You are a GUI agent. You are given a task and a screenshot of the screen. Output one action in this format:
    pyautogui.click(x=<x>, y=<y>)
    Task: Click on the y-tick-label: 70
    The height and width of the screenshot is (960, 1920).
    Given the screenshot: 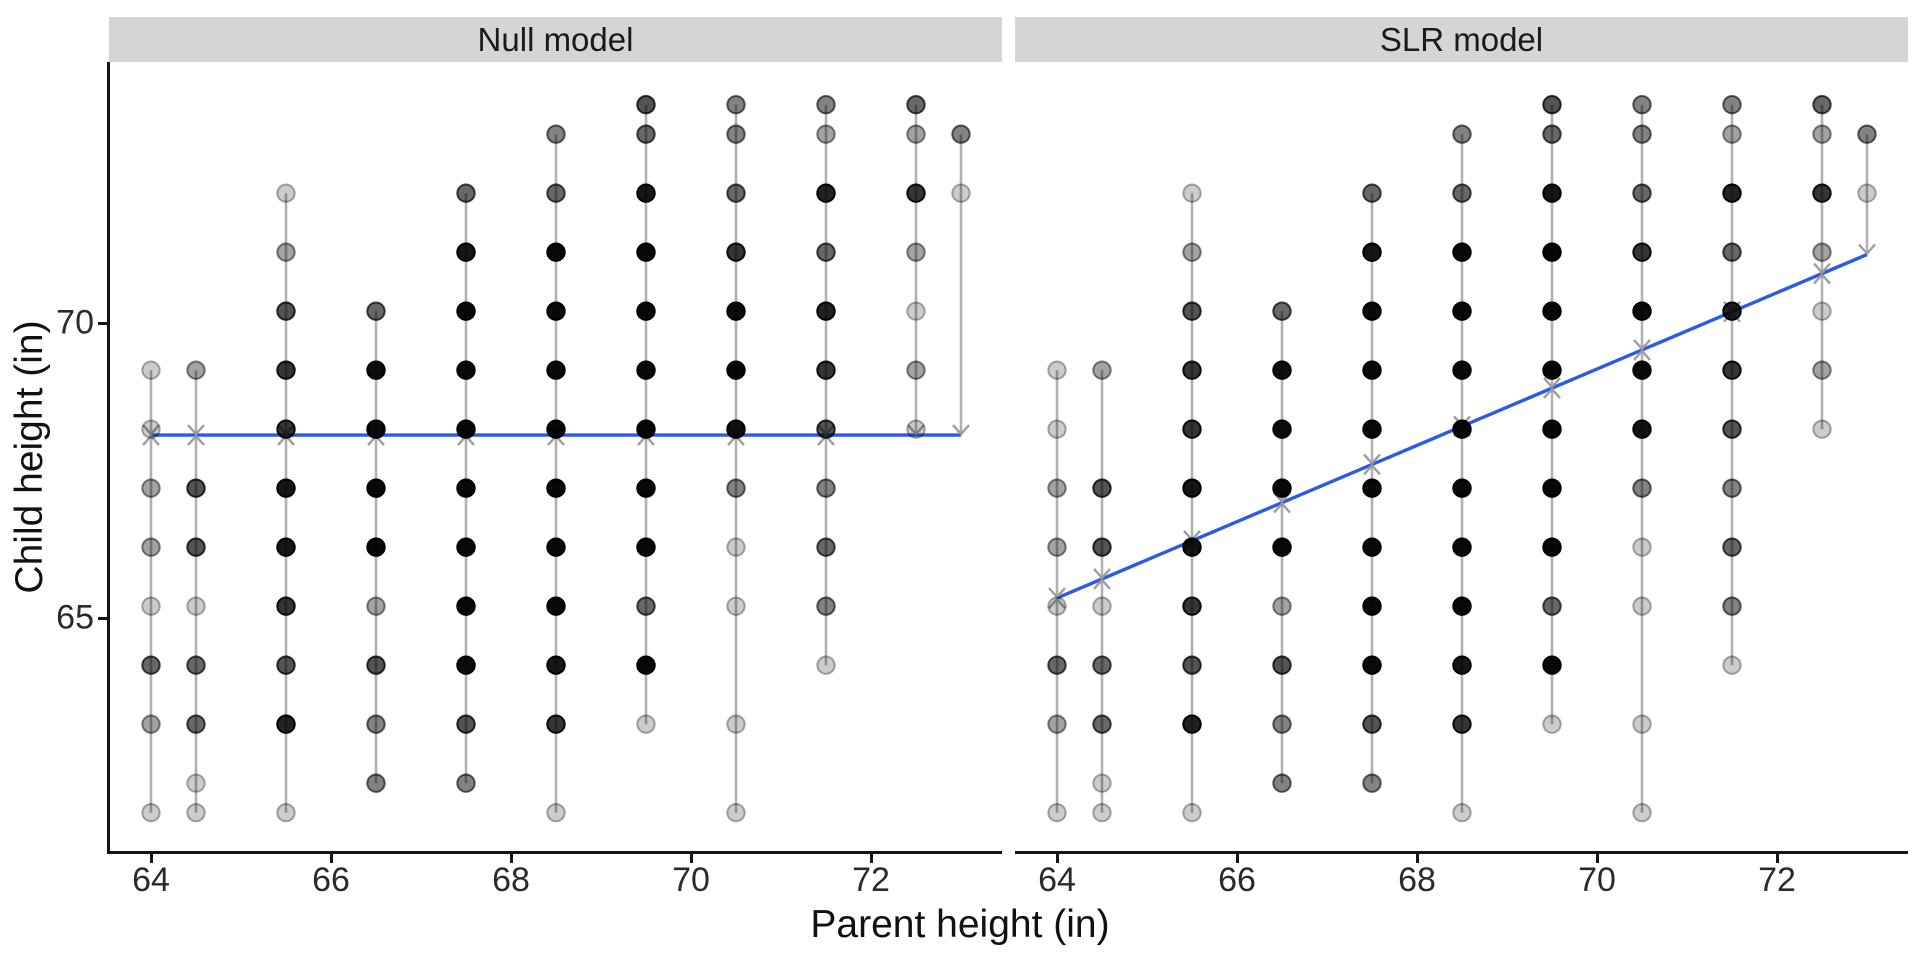 What is the action you would take?
    pyautogui.click(x=75, y=322)
    